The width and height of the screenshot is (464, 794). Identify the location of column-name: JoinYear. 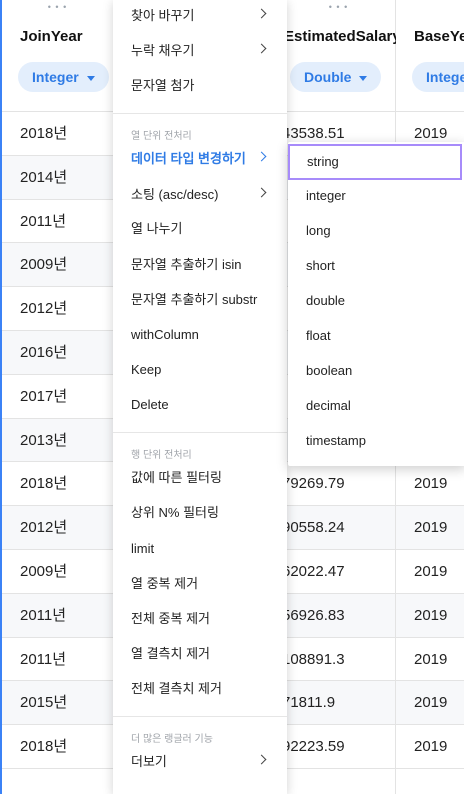
(51, 36).